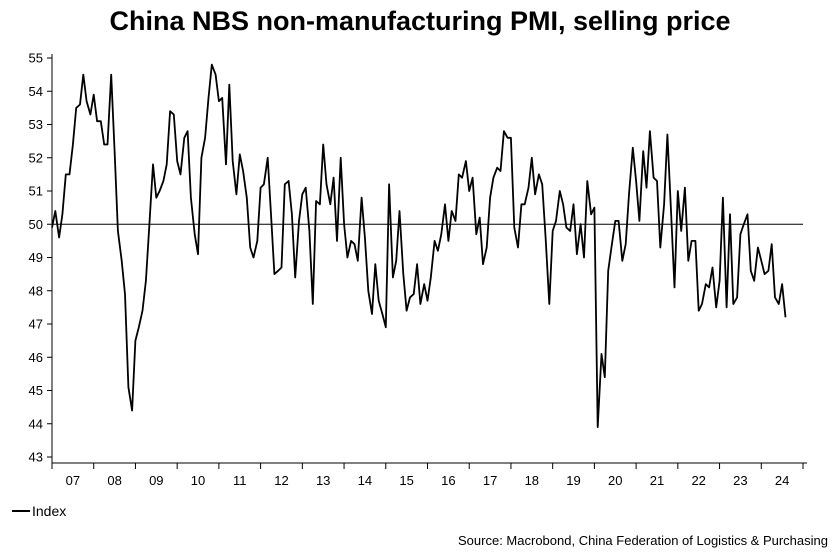  What do you see at coordinates (532, 480) in the screenshot?
I see `x-tick-label: 18` at bounding box center [532, 480].